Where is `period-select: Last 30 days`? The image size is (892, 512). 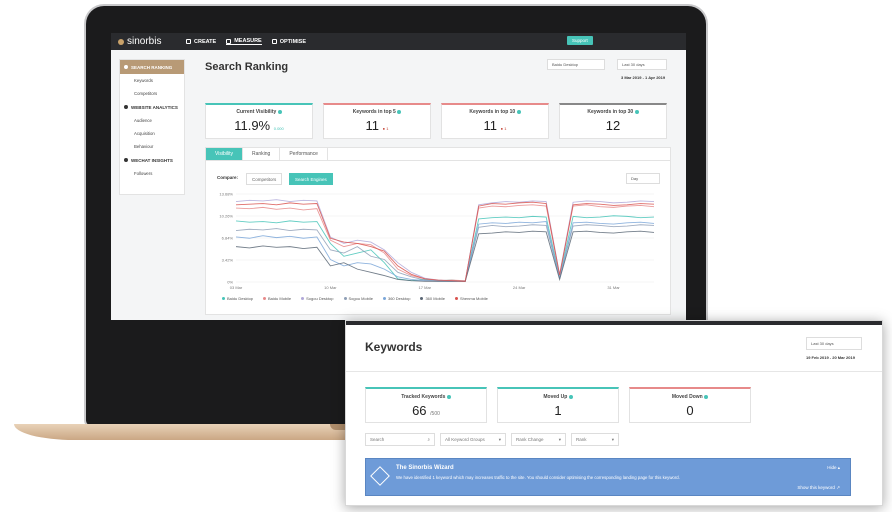
period-select: Last 30 days is located at coordinates (642, 64).